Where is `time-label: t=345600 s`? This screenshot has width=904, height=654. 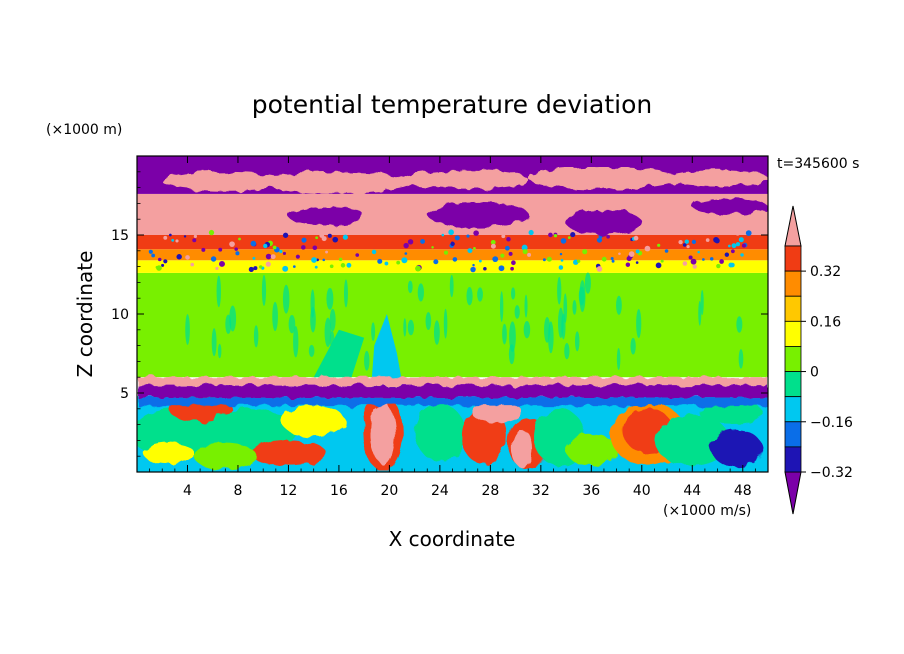 time-label: t=345600 s is located at coordinates (818, 164).